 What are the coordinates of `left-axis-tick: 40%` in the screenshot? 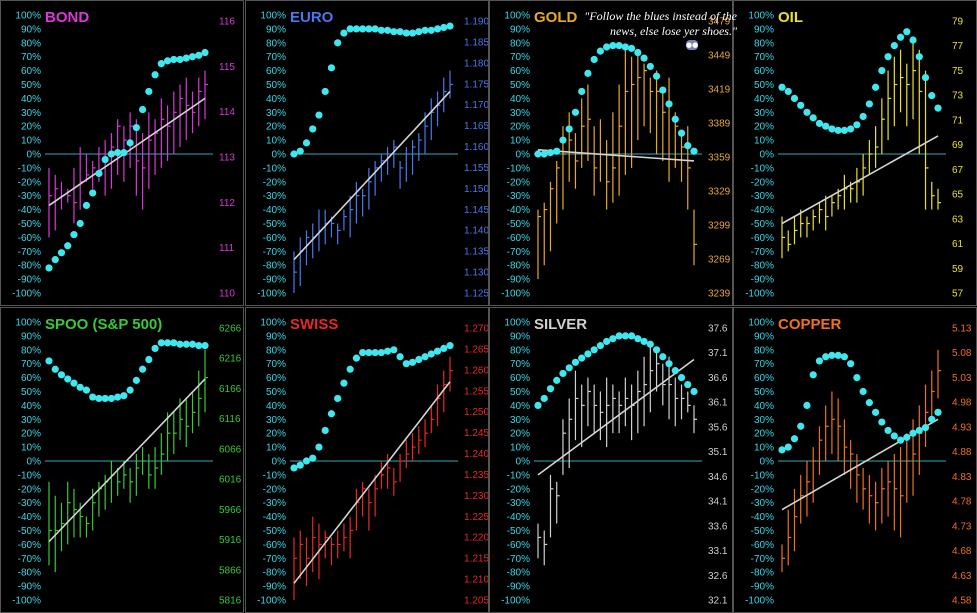 It's located at (31, 406).